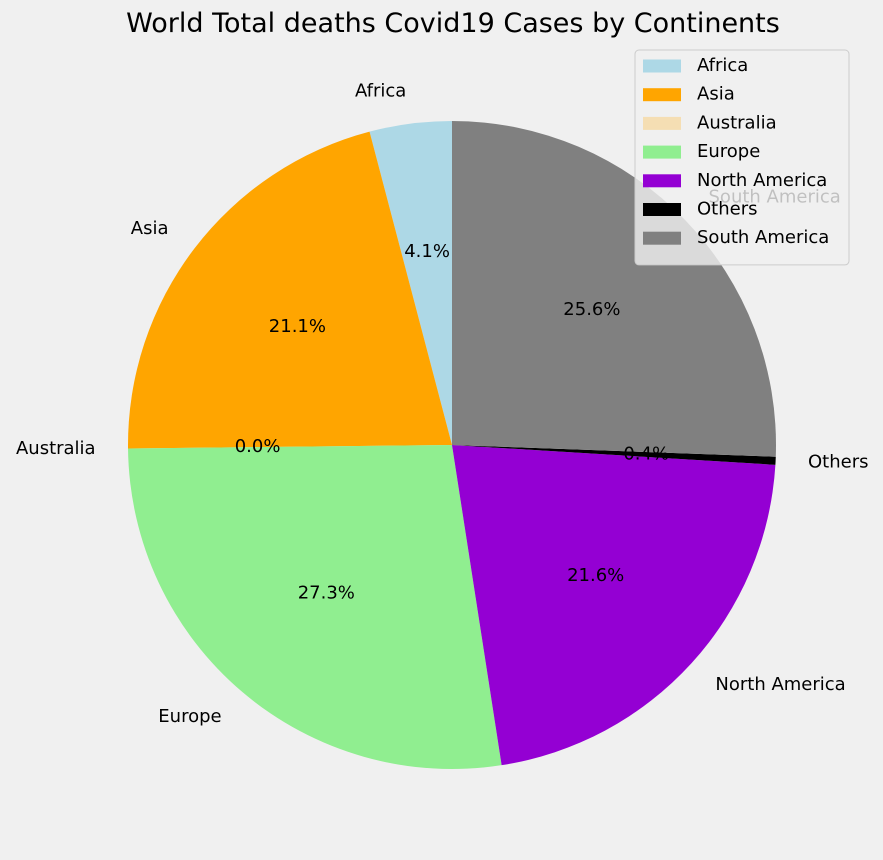 The width and height of the screenshot is (883, 860). What do you see at coordinates (722, 65) in the screenshot?
I see `legend-label-africa: Africa` at bounding box center [722, 65].